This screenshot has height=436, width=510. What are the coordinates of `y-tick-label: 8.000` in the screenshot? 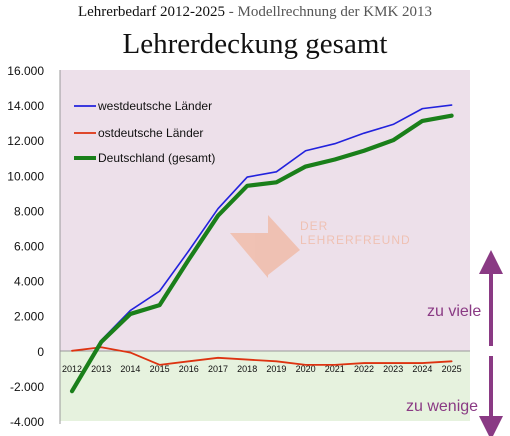 It's located at (29, 211).